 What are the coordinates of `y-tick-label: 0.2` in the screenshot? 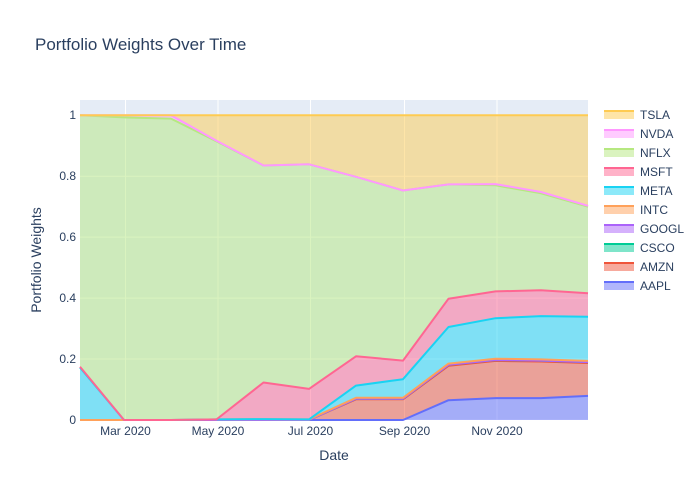 It's located at (67, 359).